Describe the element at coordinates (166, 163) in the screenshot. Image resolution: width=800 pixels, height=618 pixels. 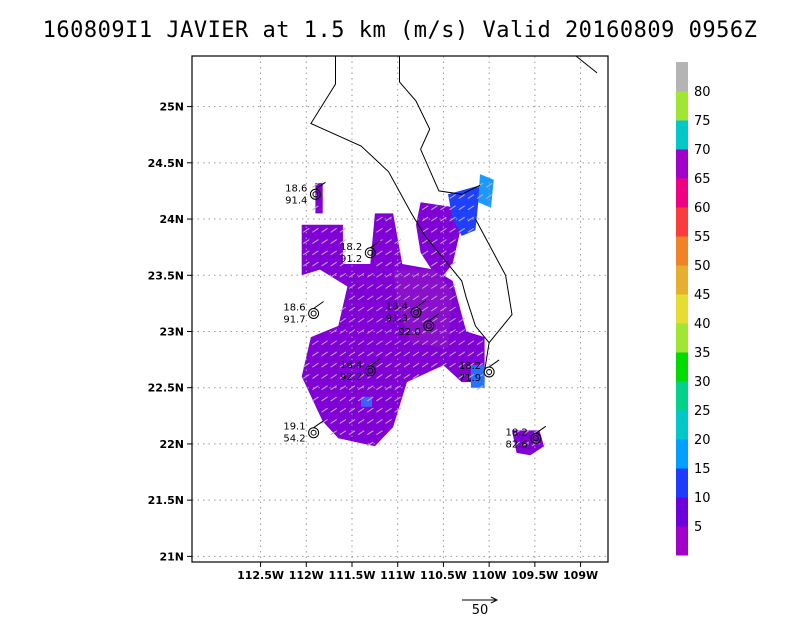
I see `y-tick-label-7: 24.5N` at that location.